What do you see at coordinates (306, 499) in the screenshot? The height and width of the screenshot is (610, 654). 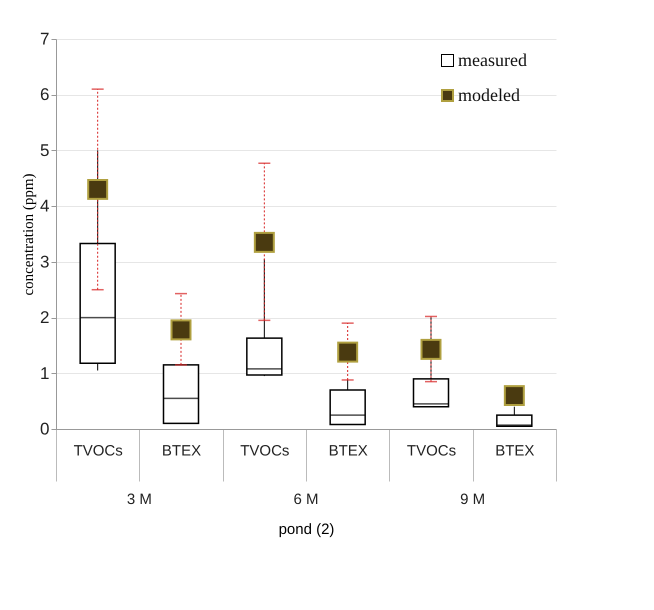 I see `text: 6 M` at bounding box center [306, 499].